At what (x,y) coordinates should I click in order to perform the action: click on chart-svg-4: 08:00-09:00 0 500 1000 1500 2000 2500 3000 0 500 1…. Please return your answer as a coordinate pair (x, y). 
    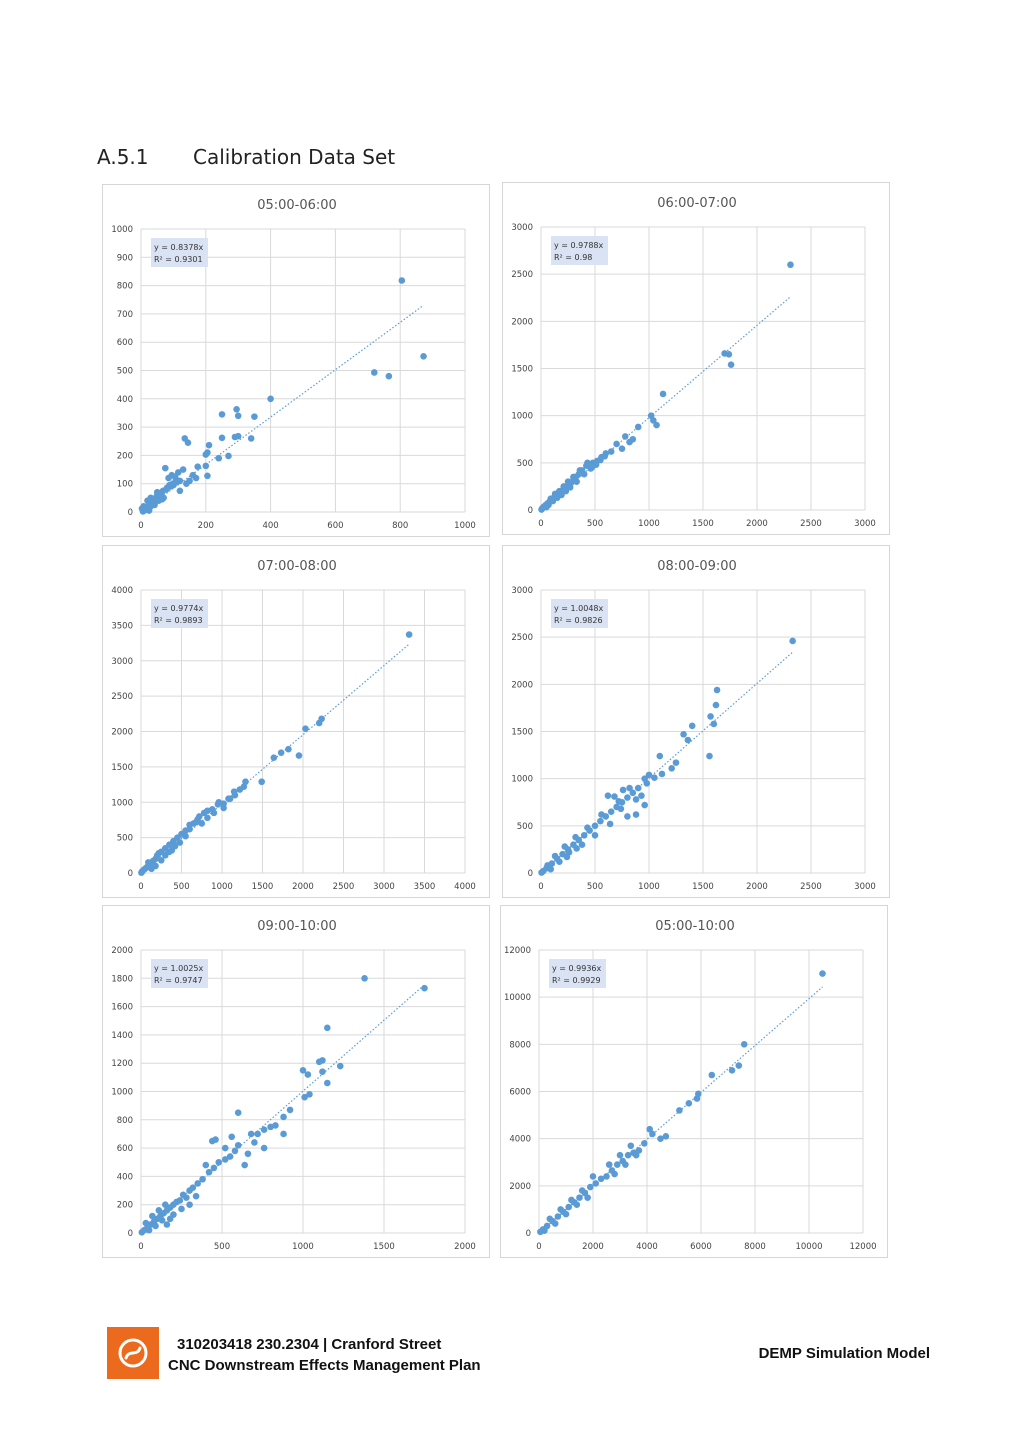
    Looking at the image, I should click on (693, 725).